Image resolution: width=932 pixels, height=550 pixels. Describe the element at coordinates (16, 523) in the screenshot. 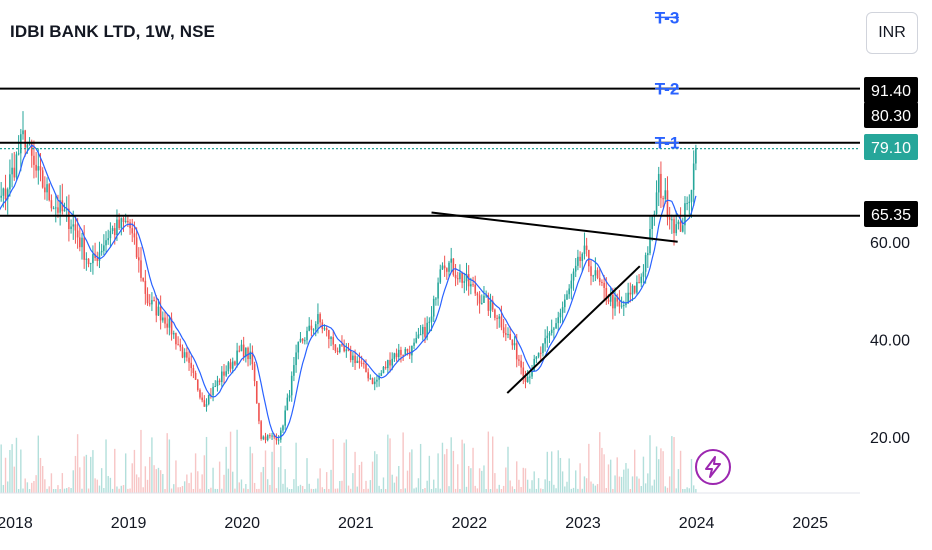

I see `x-tick-label: 2018` at that location.